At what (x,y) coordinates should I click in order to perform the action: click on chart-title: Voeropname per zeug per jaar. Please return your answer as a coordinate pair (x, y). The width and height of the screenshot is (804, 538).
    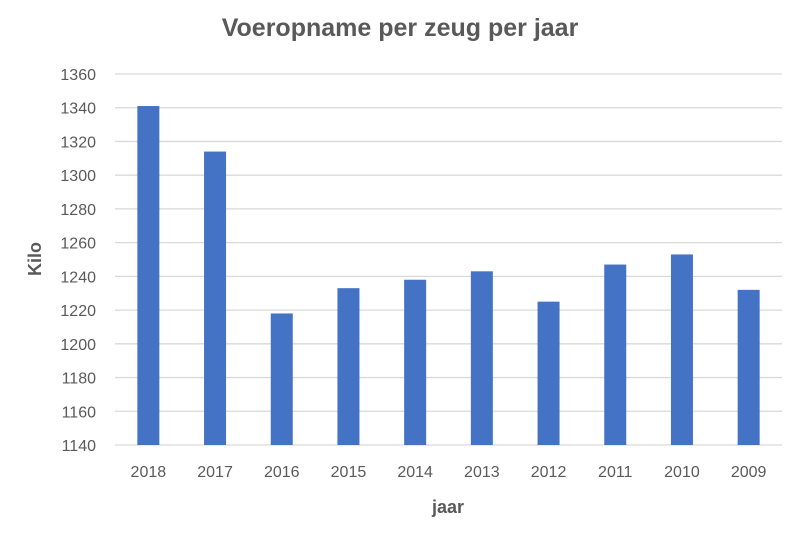
    Looking at the image, I should click on (400, 28).